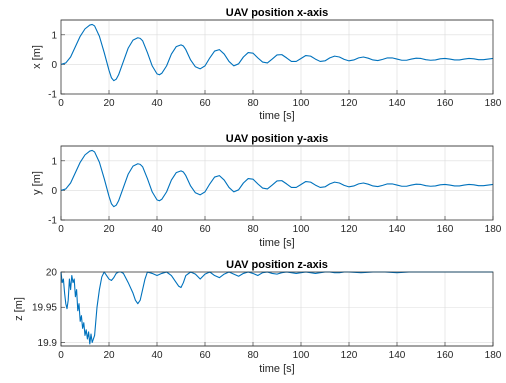 Image resolution: width=506 pixels, height=383 pixels. I want to click on y-tick-label: 20, so click(52, 273).